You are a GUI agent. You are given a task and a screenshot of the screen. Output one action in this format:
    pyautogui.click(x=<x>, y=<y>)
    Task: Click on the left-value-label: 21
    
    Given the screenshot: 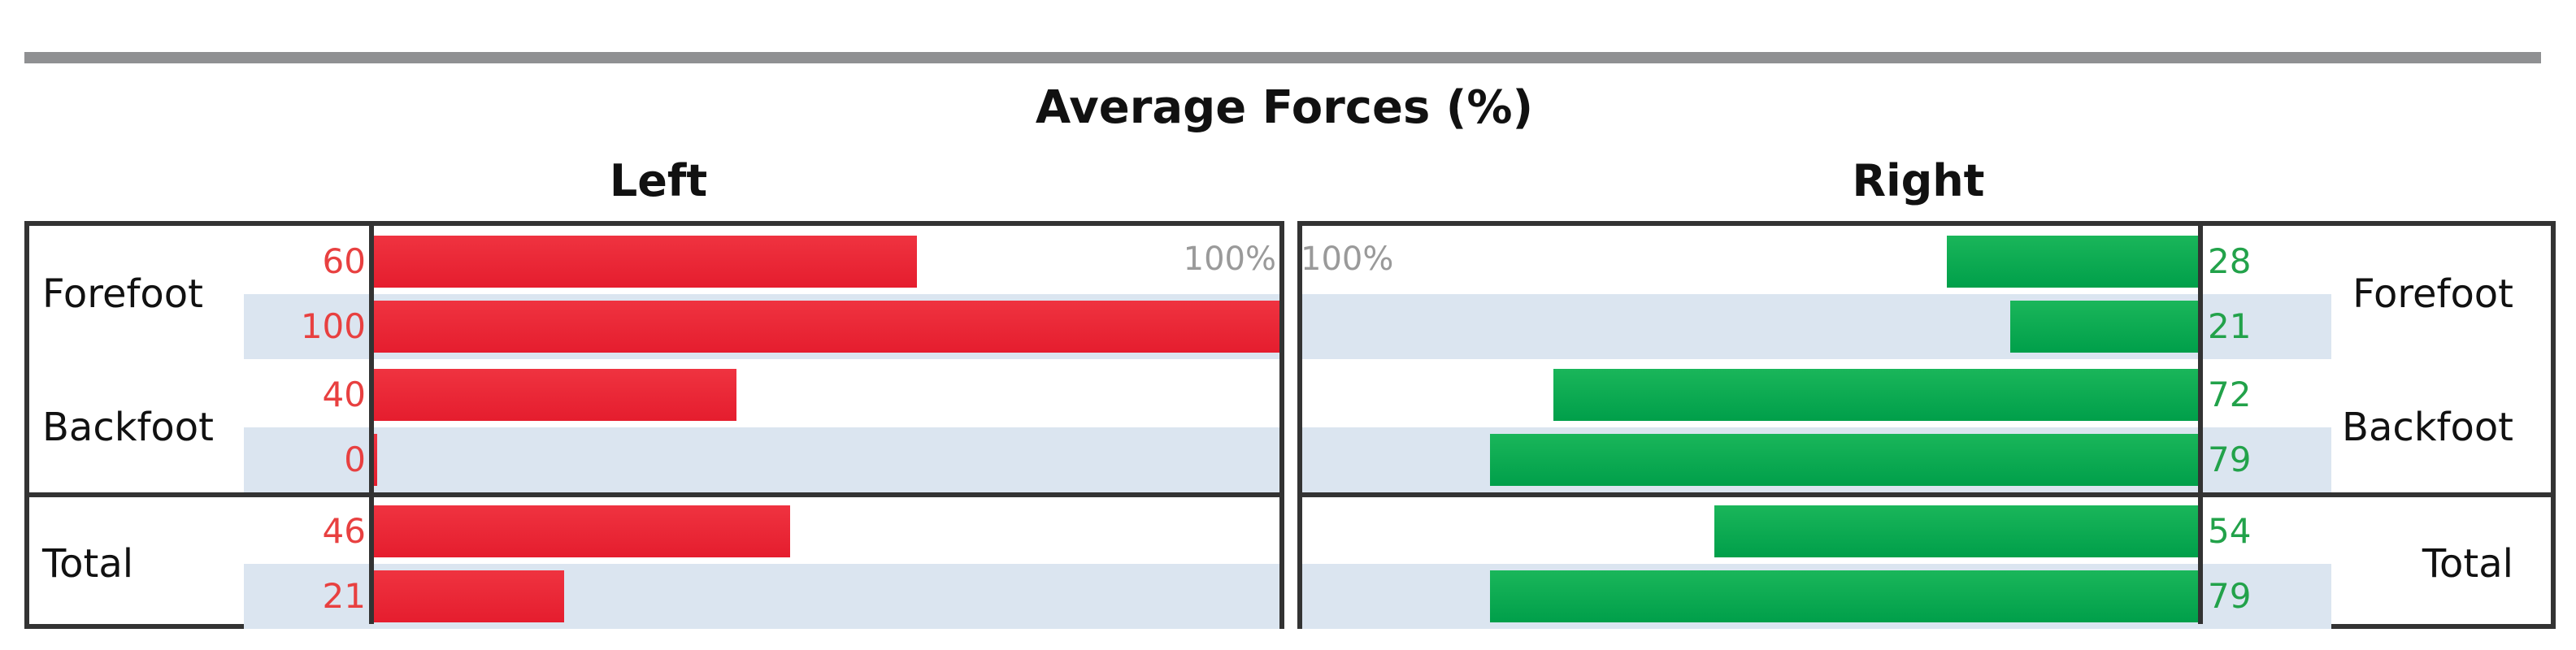 What is the action you would take?
    pyautogui.click(x=344, y=596)
    